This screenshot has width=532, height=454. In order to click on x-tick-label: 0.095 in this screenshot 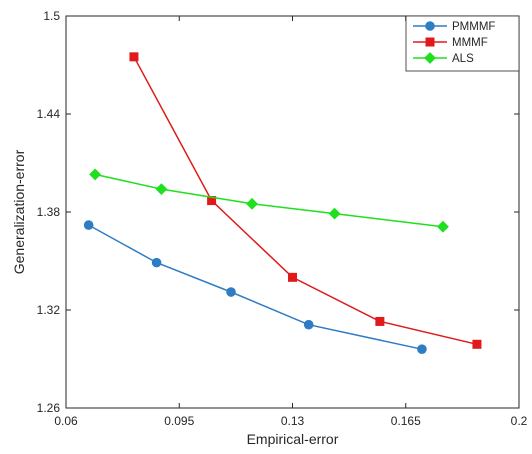, I will do `click(179, 421)`.